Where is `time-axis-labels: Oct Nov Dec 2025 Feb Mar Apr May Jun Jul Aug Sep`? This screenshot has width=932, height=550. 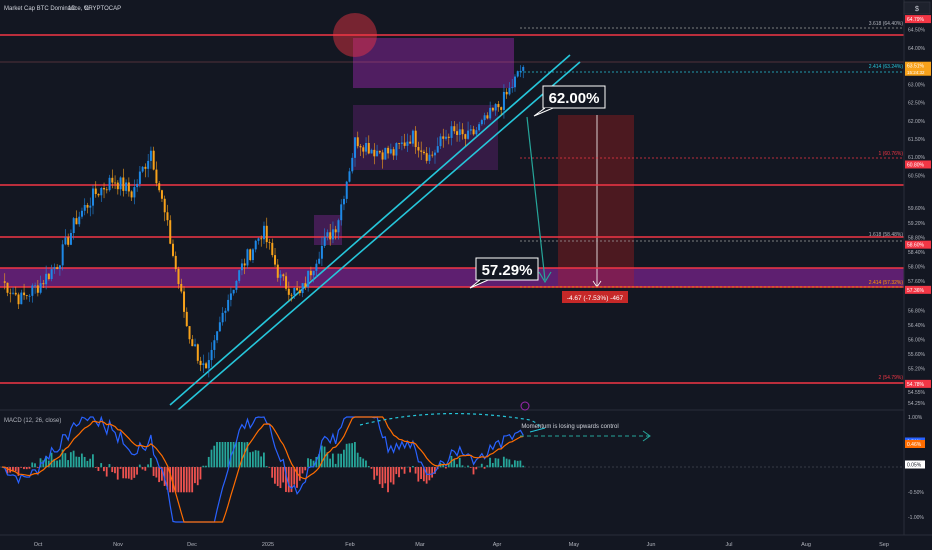
time-axis-labels: Oct Nov Dec 2025 Feb Mar Apr May Jun Jul Aug Sep is located at coordinates (461, 545).